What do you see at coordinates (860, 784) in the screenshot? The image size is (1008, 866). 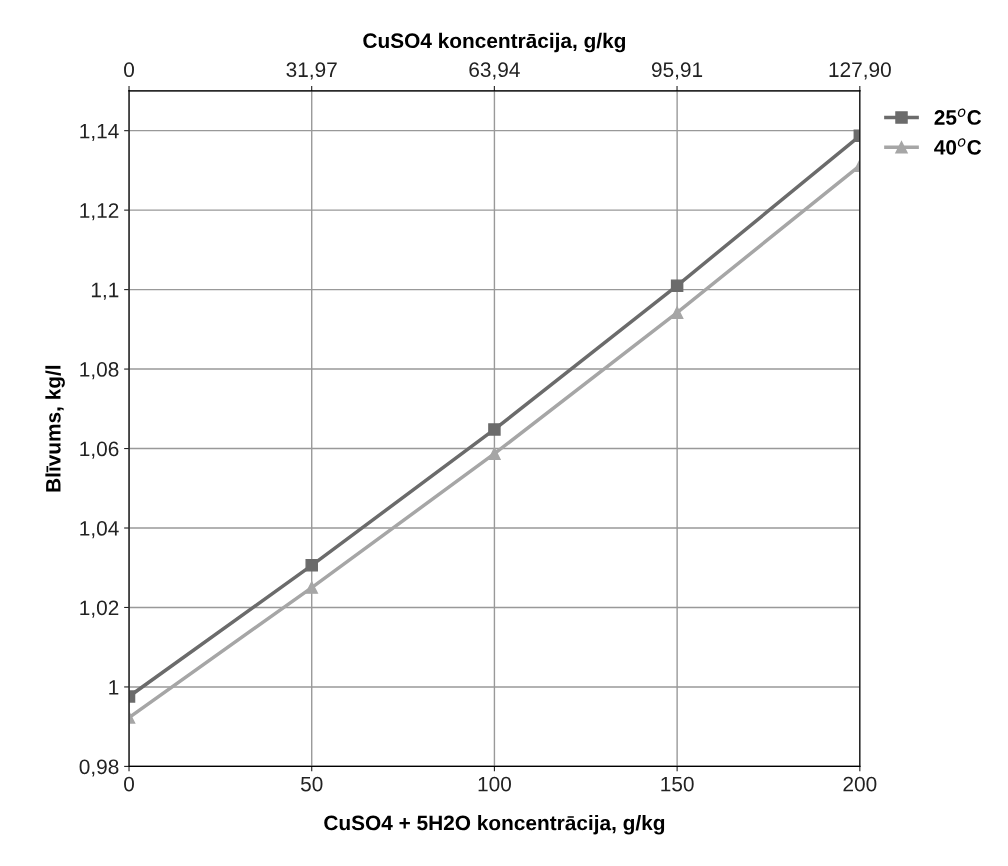 I see `x-tick-label: 200` at bounding box center [860, 784].